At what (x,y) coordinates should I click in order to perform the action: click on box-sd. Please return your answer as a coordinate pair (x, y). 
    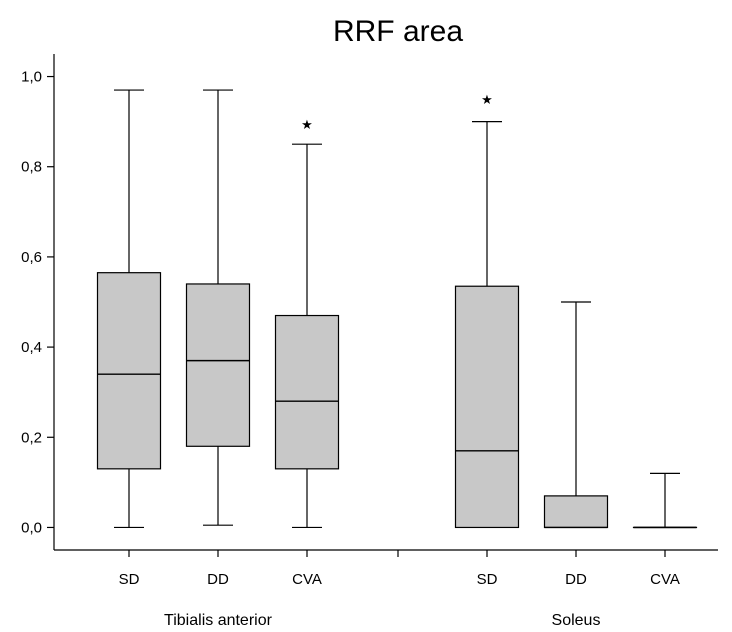
    Looking at the image, I should click on (129, 309).